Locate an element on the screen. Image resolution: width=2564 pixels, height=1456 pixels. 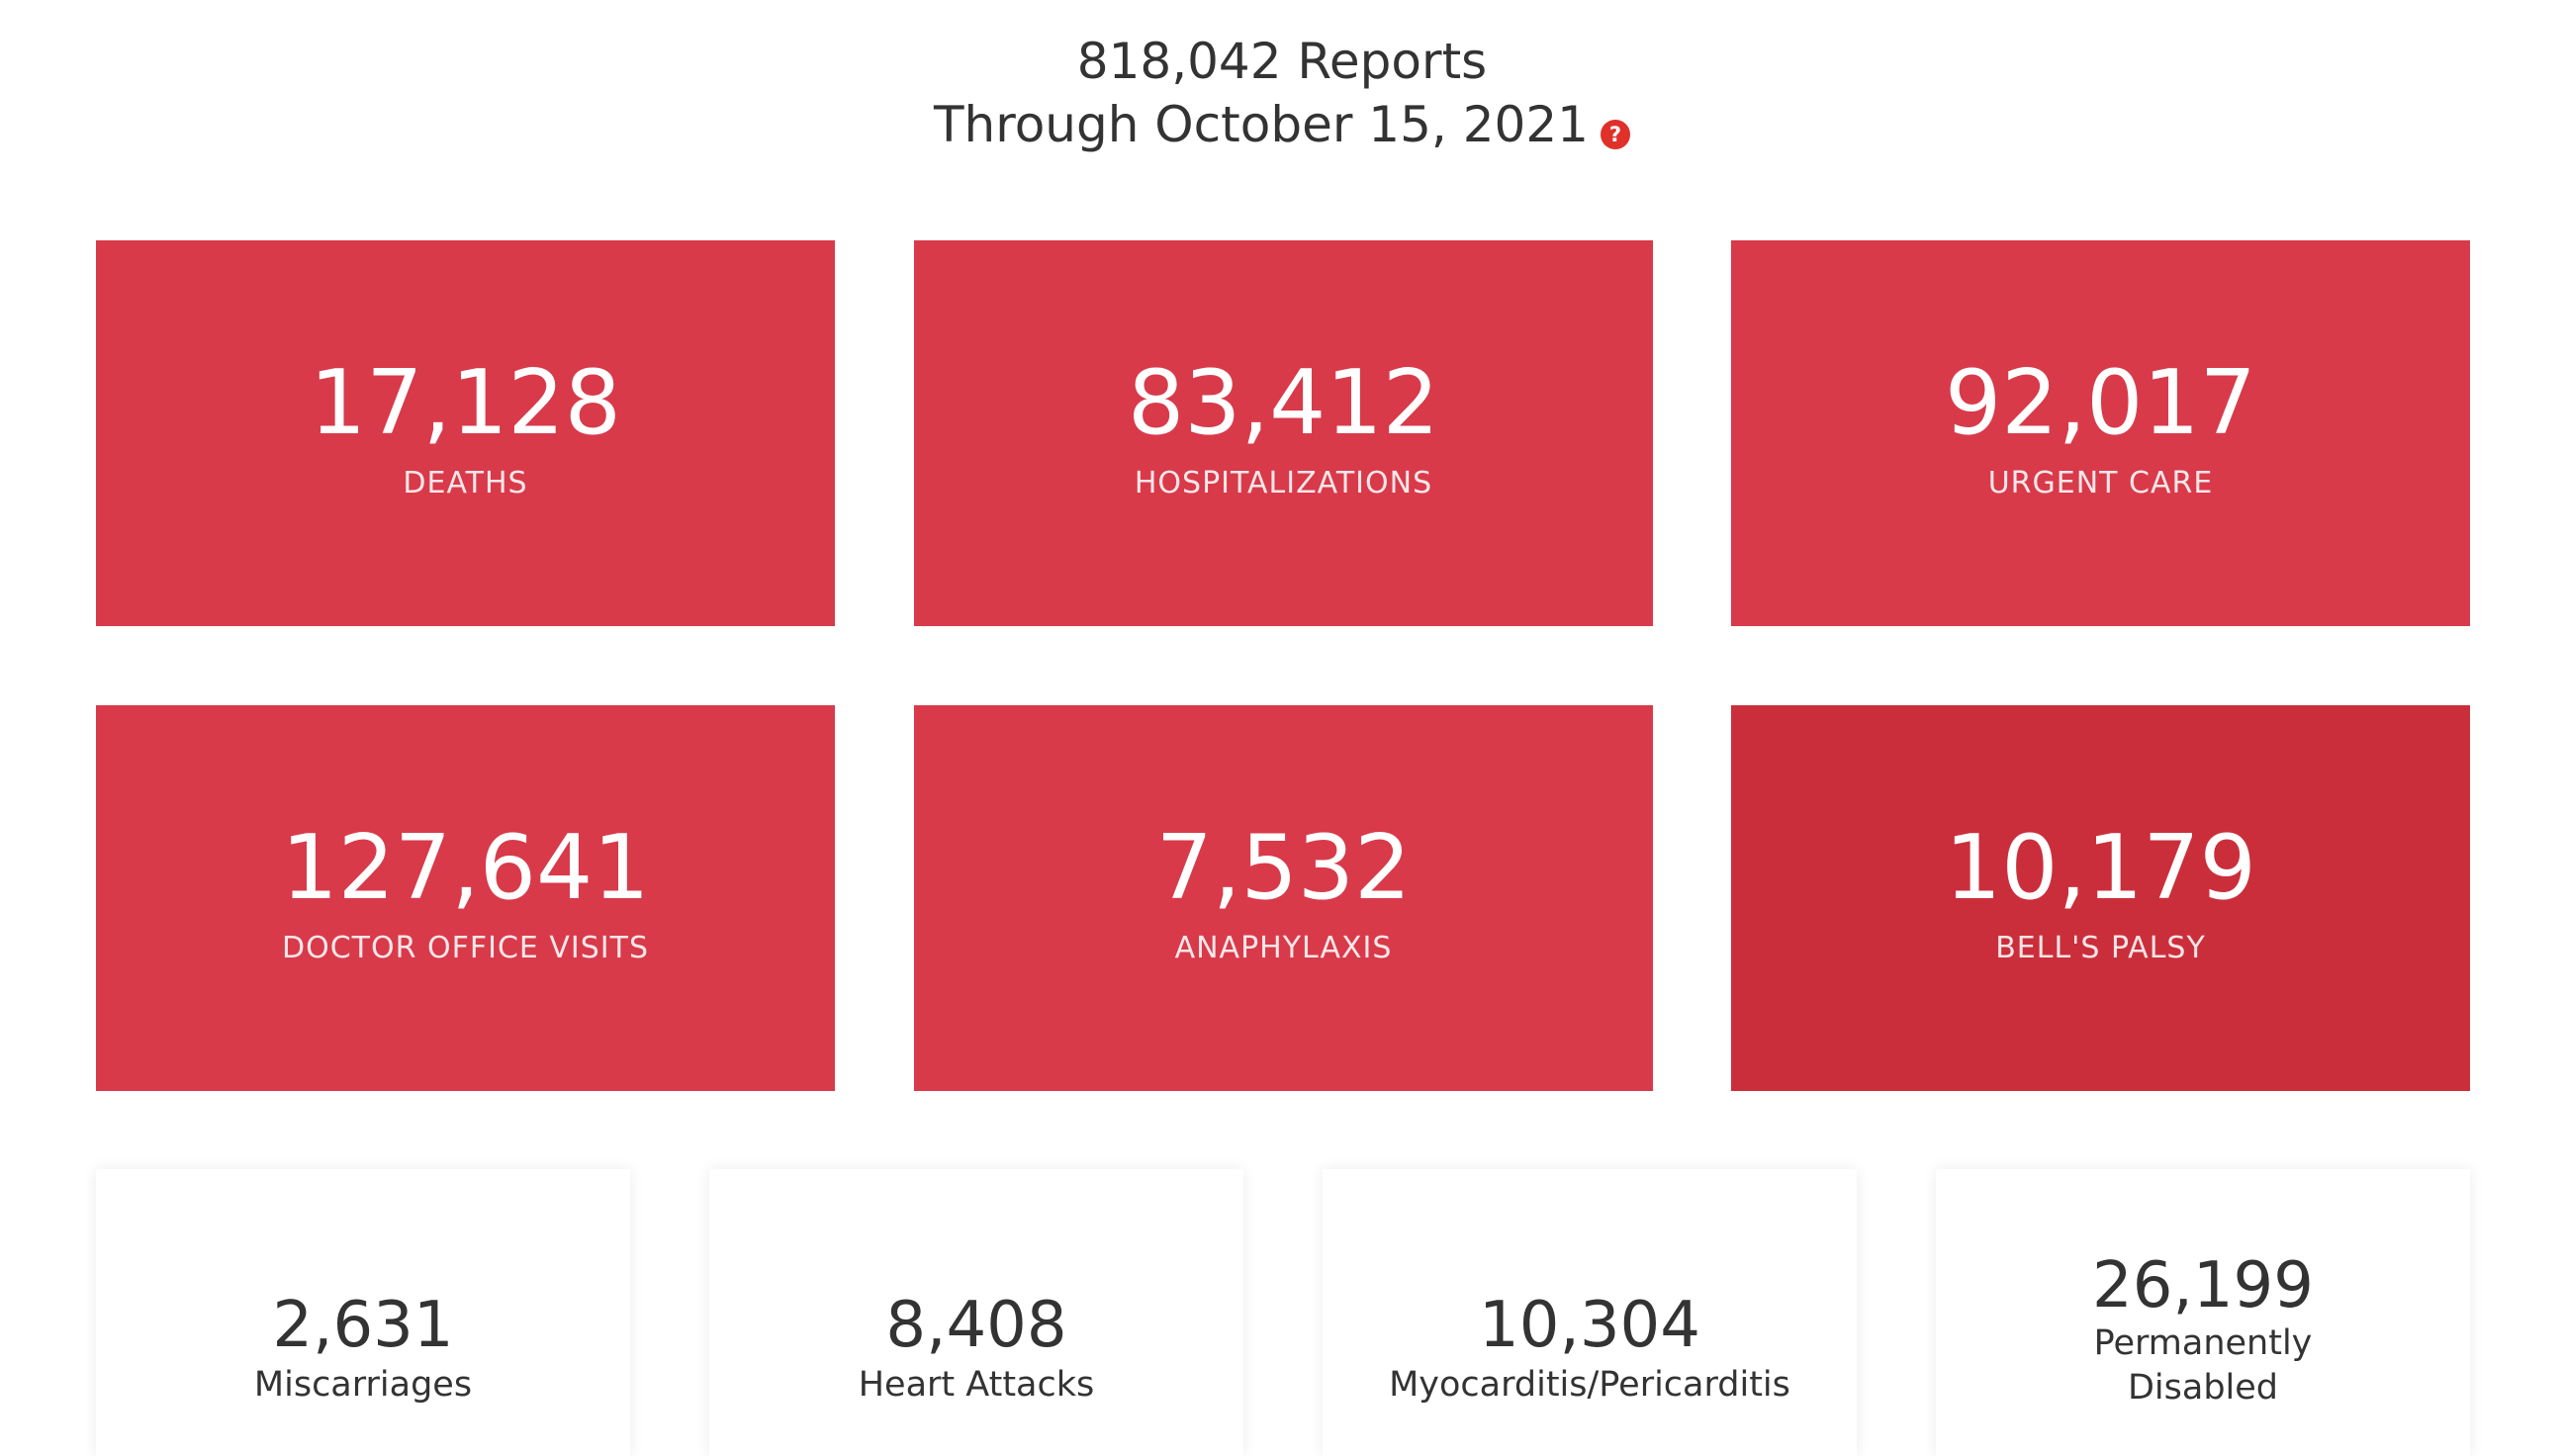
card-deaths: 17,128 DEATHS is located at coordinates (465, 433).